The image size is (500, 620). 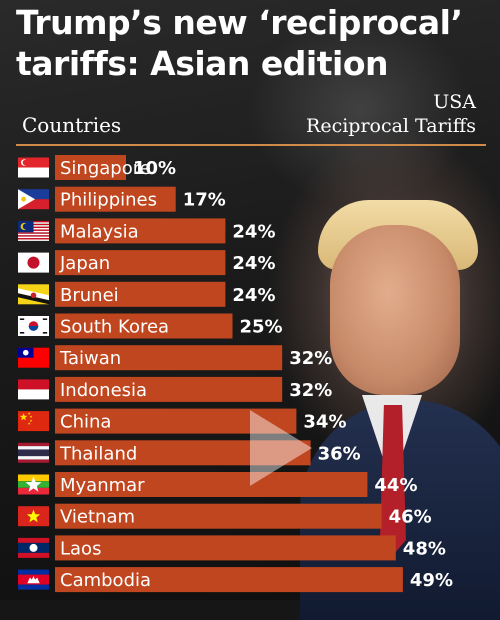 I want to click on brunei-flag-icon, so click(x=33, y=294).